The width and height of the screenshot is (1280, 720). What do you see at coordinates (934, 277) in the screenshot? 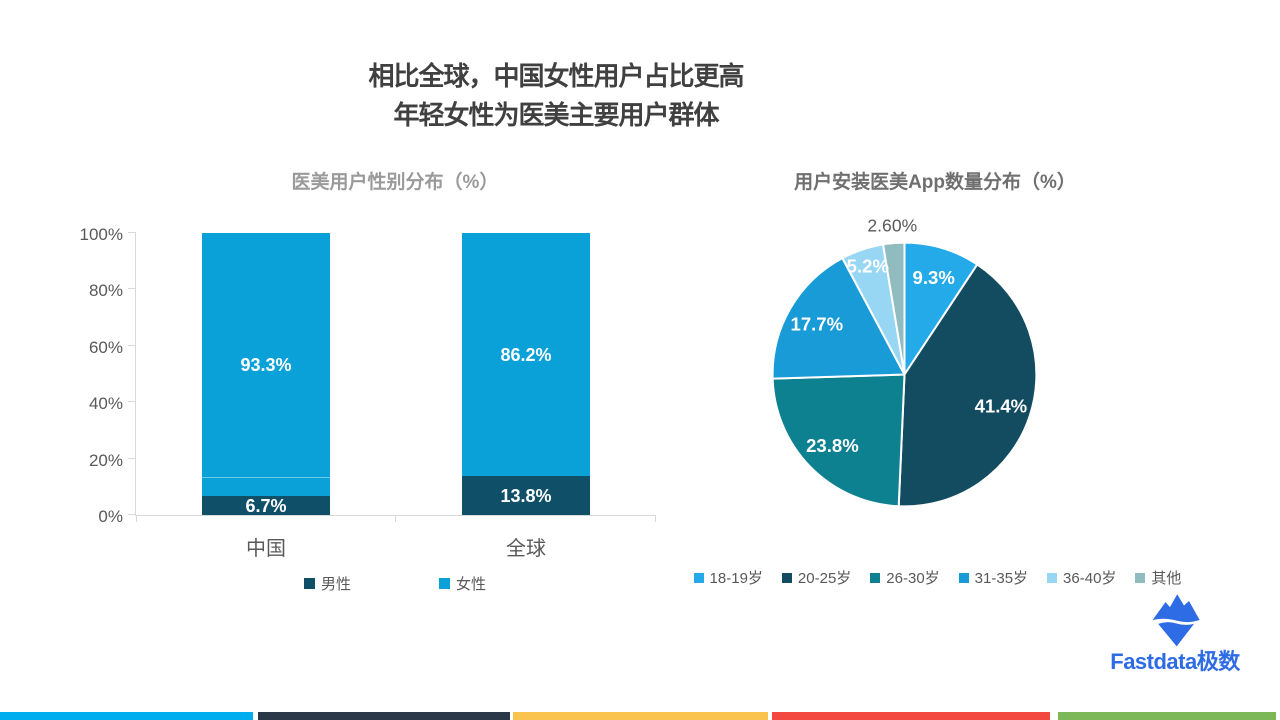
I see `pie-value-label: 9.3%` at bounding box center [934, 277].